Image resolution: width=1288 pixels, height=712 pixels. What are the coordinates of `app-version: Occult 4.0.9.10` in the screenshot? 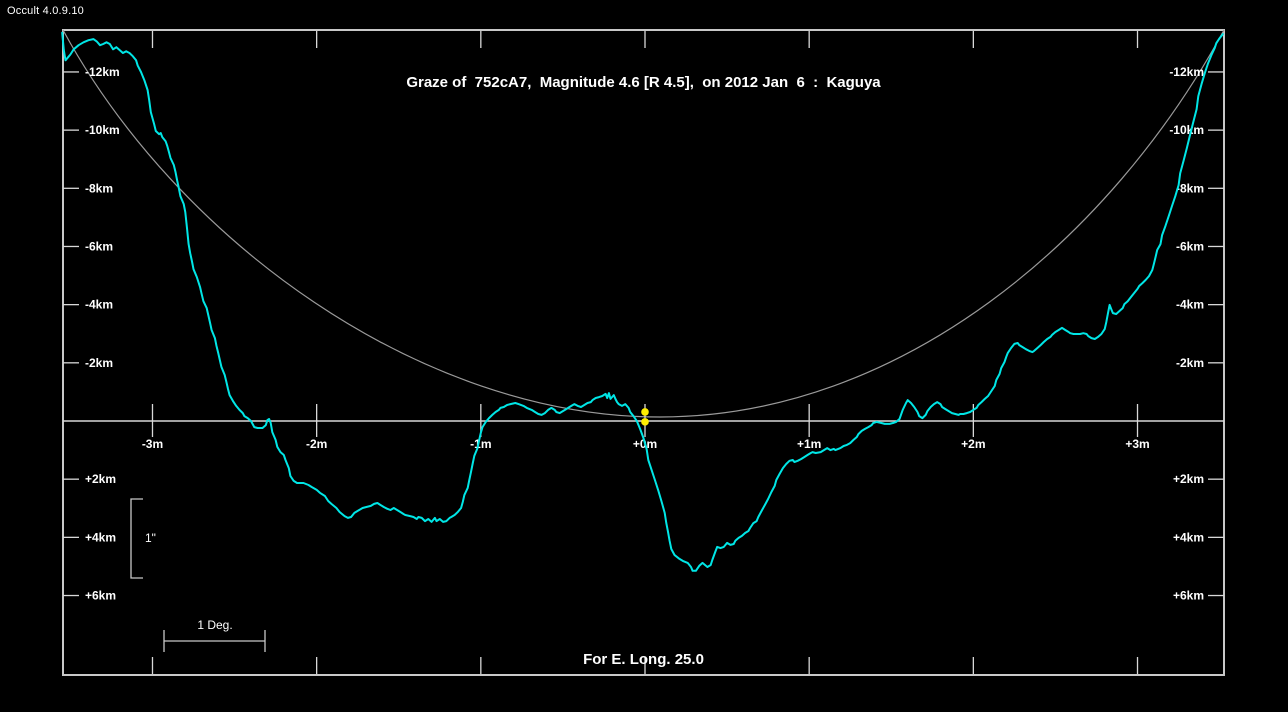 It's located at (45, 11).